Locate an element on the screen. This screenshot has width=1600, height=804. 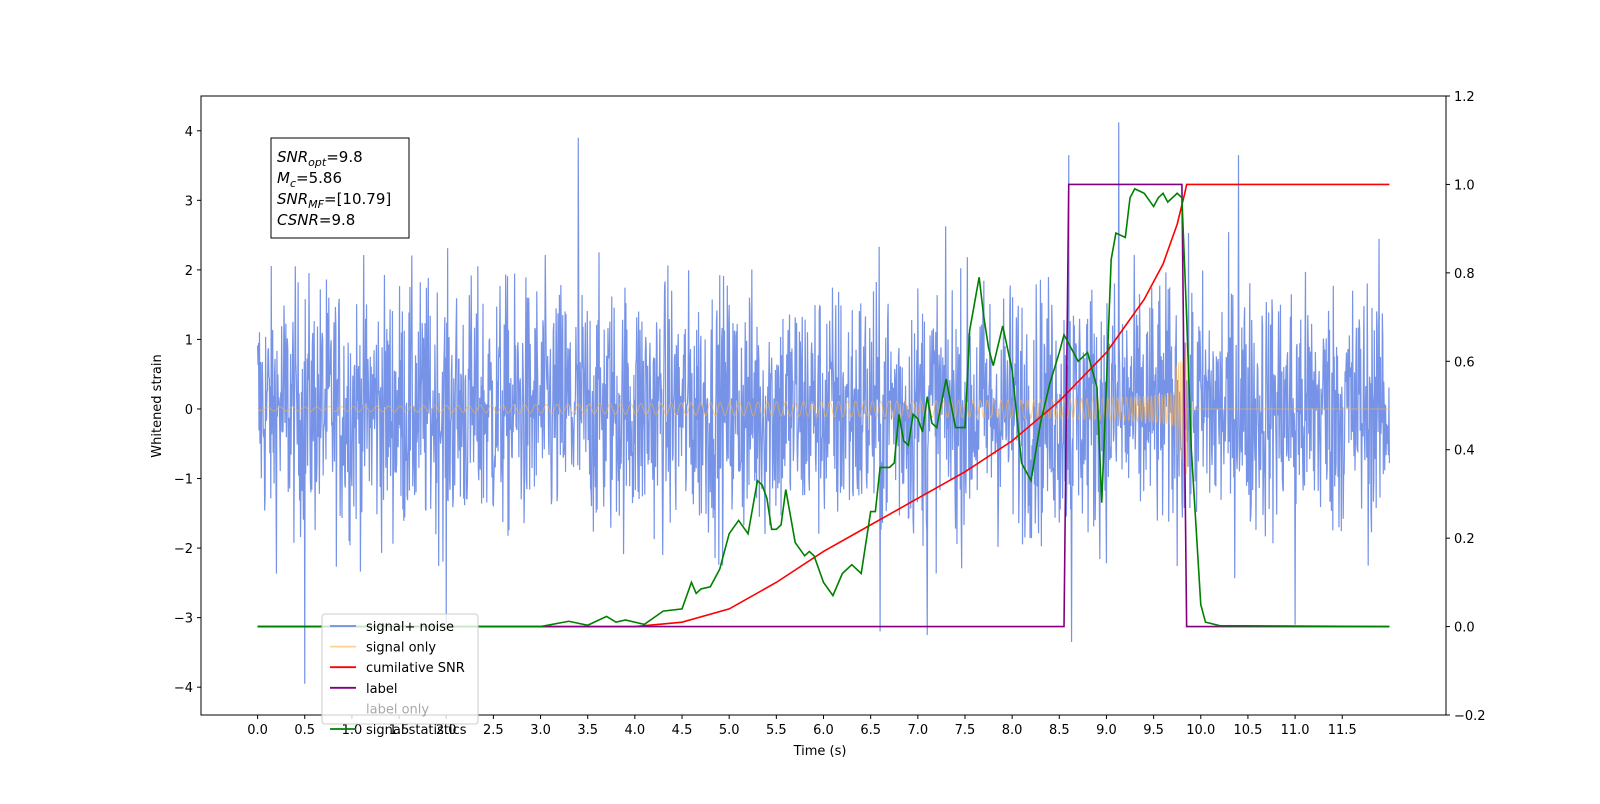
y2-tick-label: 0.0 is located at coordinates (1464, 628).